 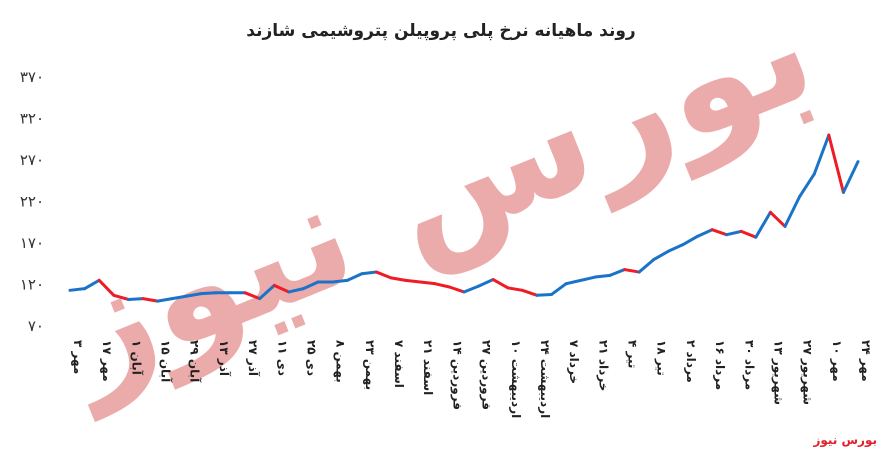 What do you see at coordinates (486, 375) in the screenshot?
I see `x-tick-label: ۲۷ فروردین` at bounding box center [486, 375].